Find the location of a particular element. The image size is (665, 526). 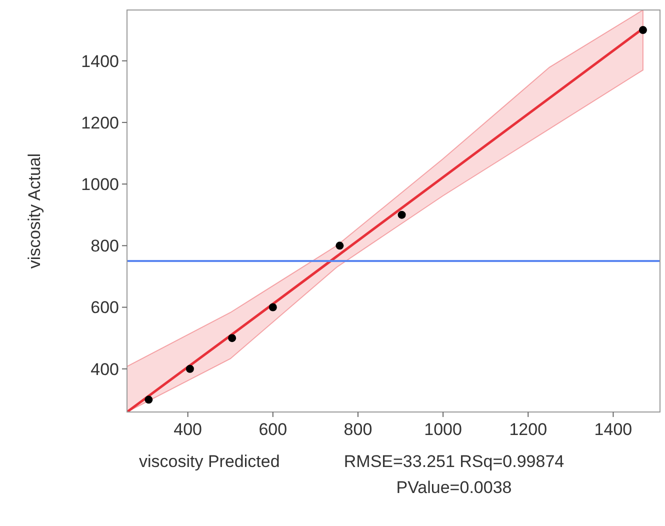

x-tick-label: 1400 is located at coordinates (613, 429).